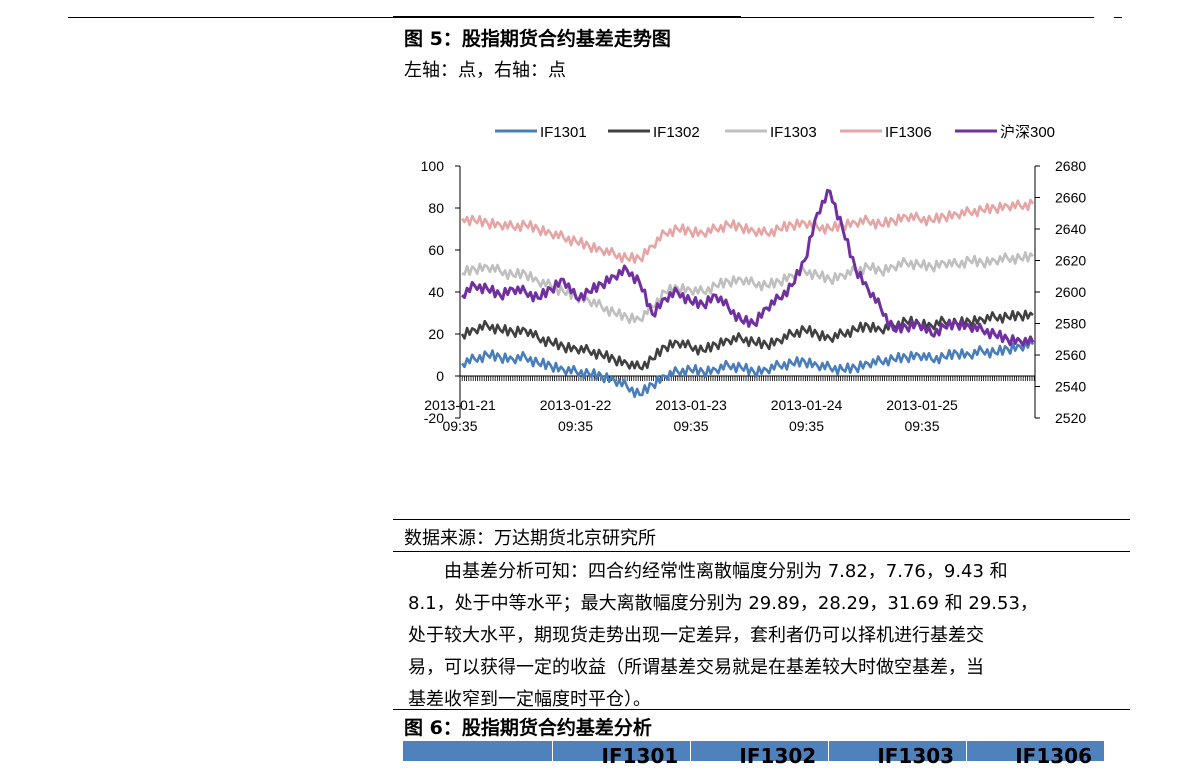 This screenshot has width=1191, height=771. I want to click on top-rule-thick, so click(567, 17).